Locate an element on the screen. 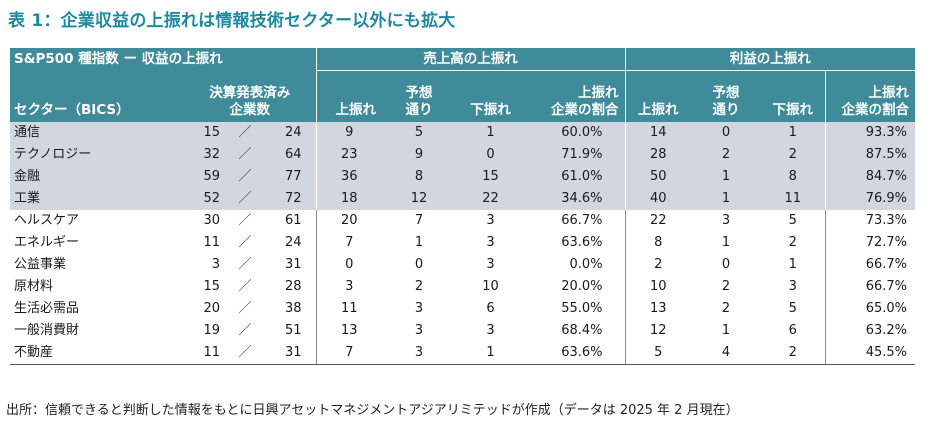  rev-miss-cell: 1 is located at coordinates (491, 133).